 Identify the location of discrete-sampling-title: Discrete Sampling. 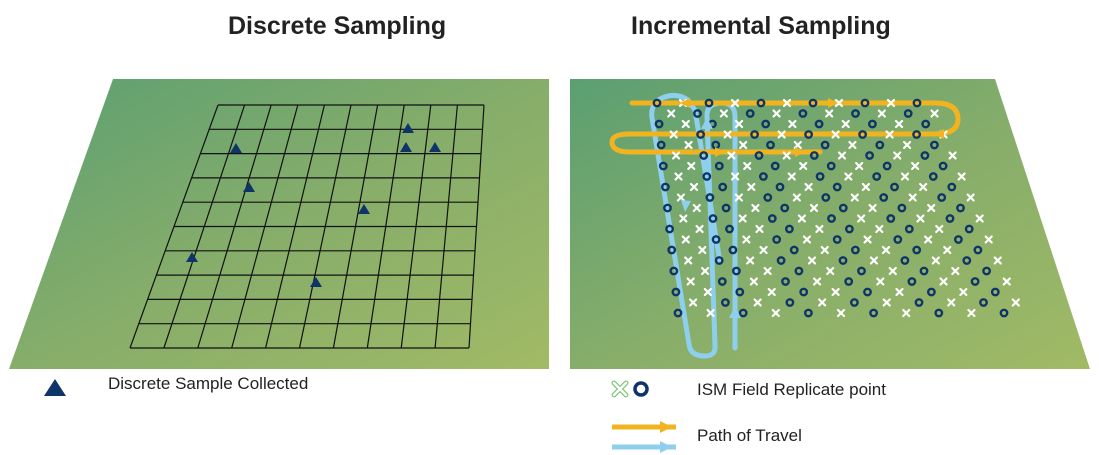
(337, 26).